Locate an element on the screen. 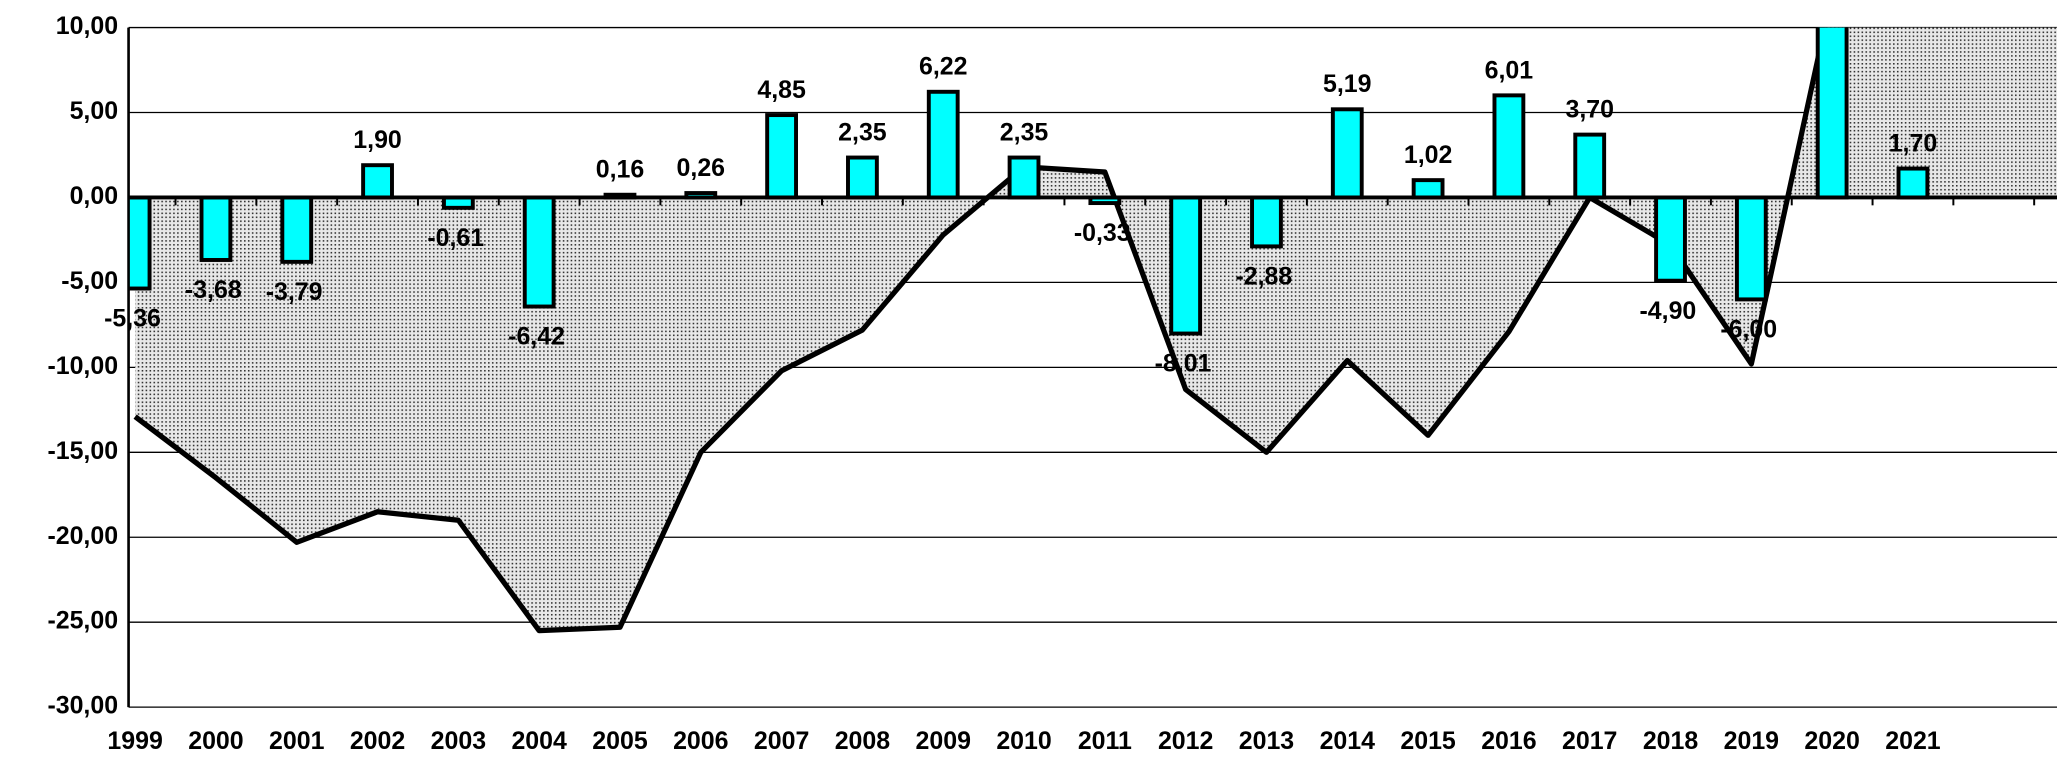  data-label: -8,01 is located at coordinates (1183, 364).